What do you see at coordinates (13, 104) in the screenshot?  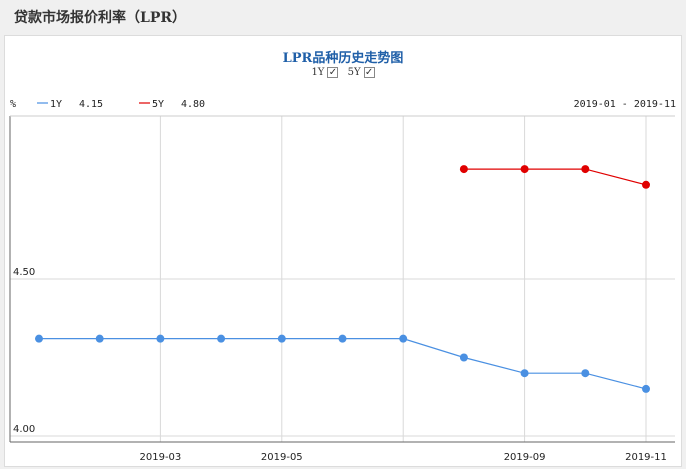 I see `y-unit-label: %` at bounding box center [13, 104].